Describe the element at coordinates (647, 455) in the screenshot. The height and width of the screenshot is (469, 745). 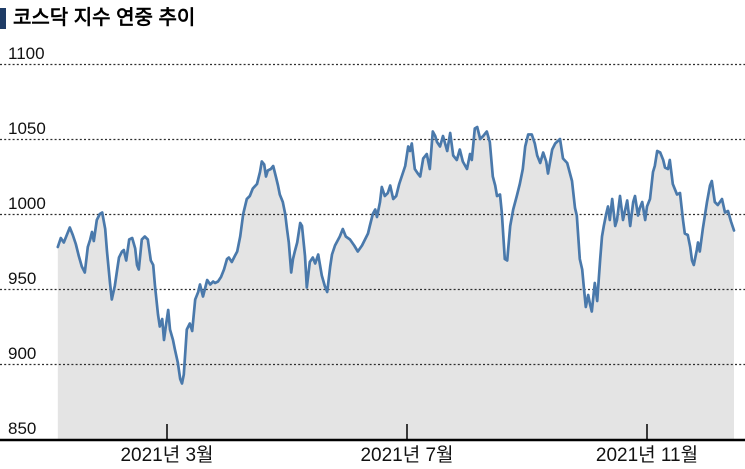
I see `x-axis-label: 2021년 11월` at that location.